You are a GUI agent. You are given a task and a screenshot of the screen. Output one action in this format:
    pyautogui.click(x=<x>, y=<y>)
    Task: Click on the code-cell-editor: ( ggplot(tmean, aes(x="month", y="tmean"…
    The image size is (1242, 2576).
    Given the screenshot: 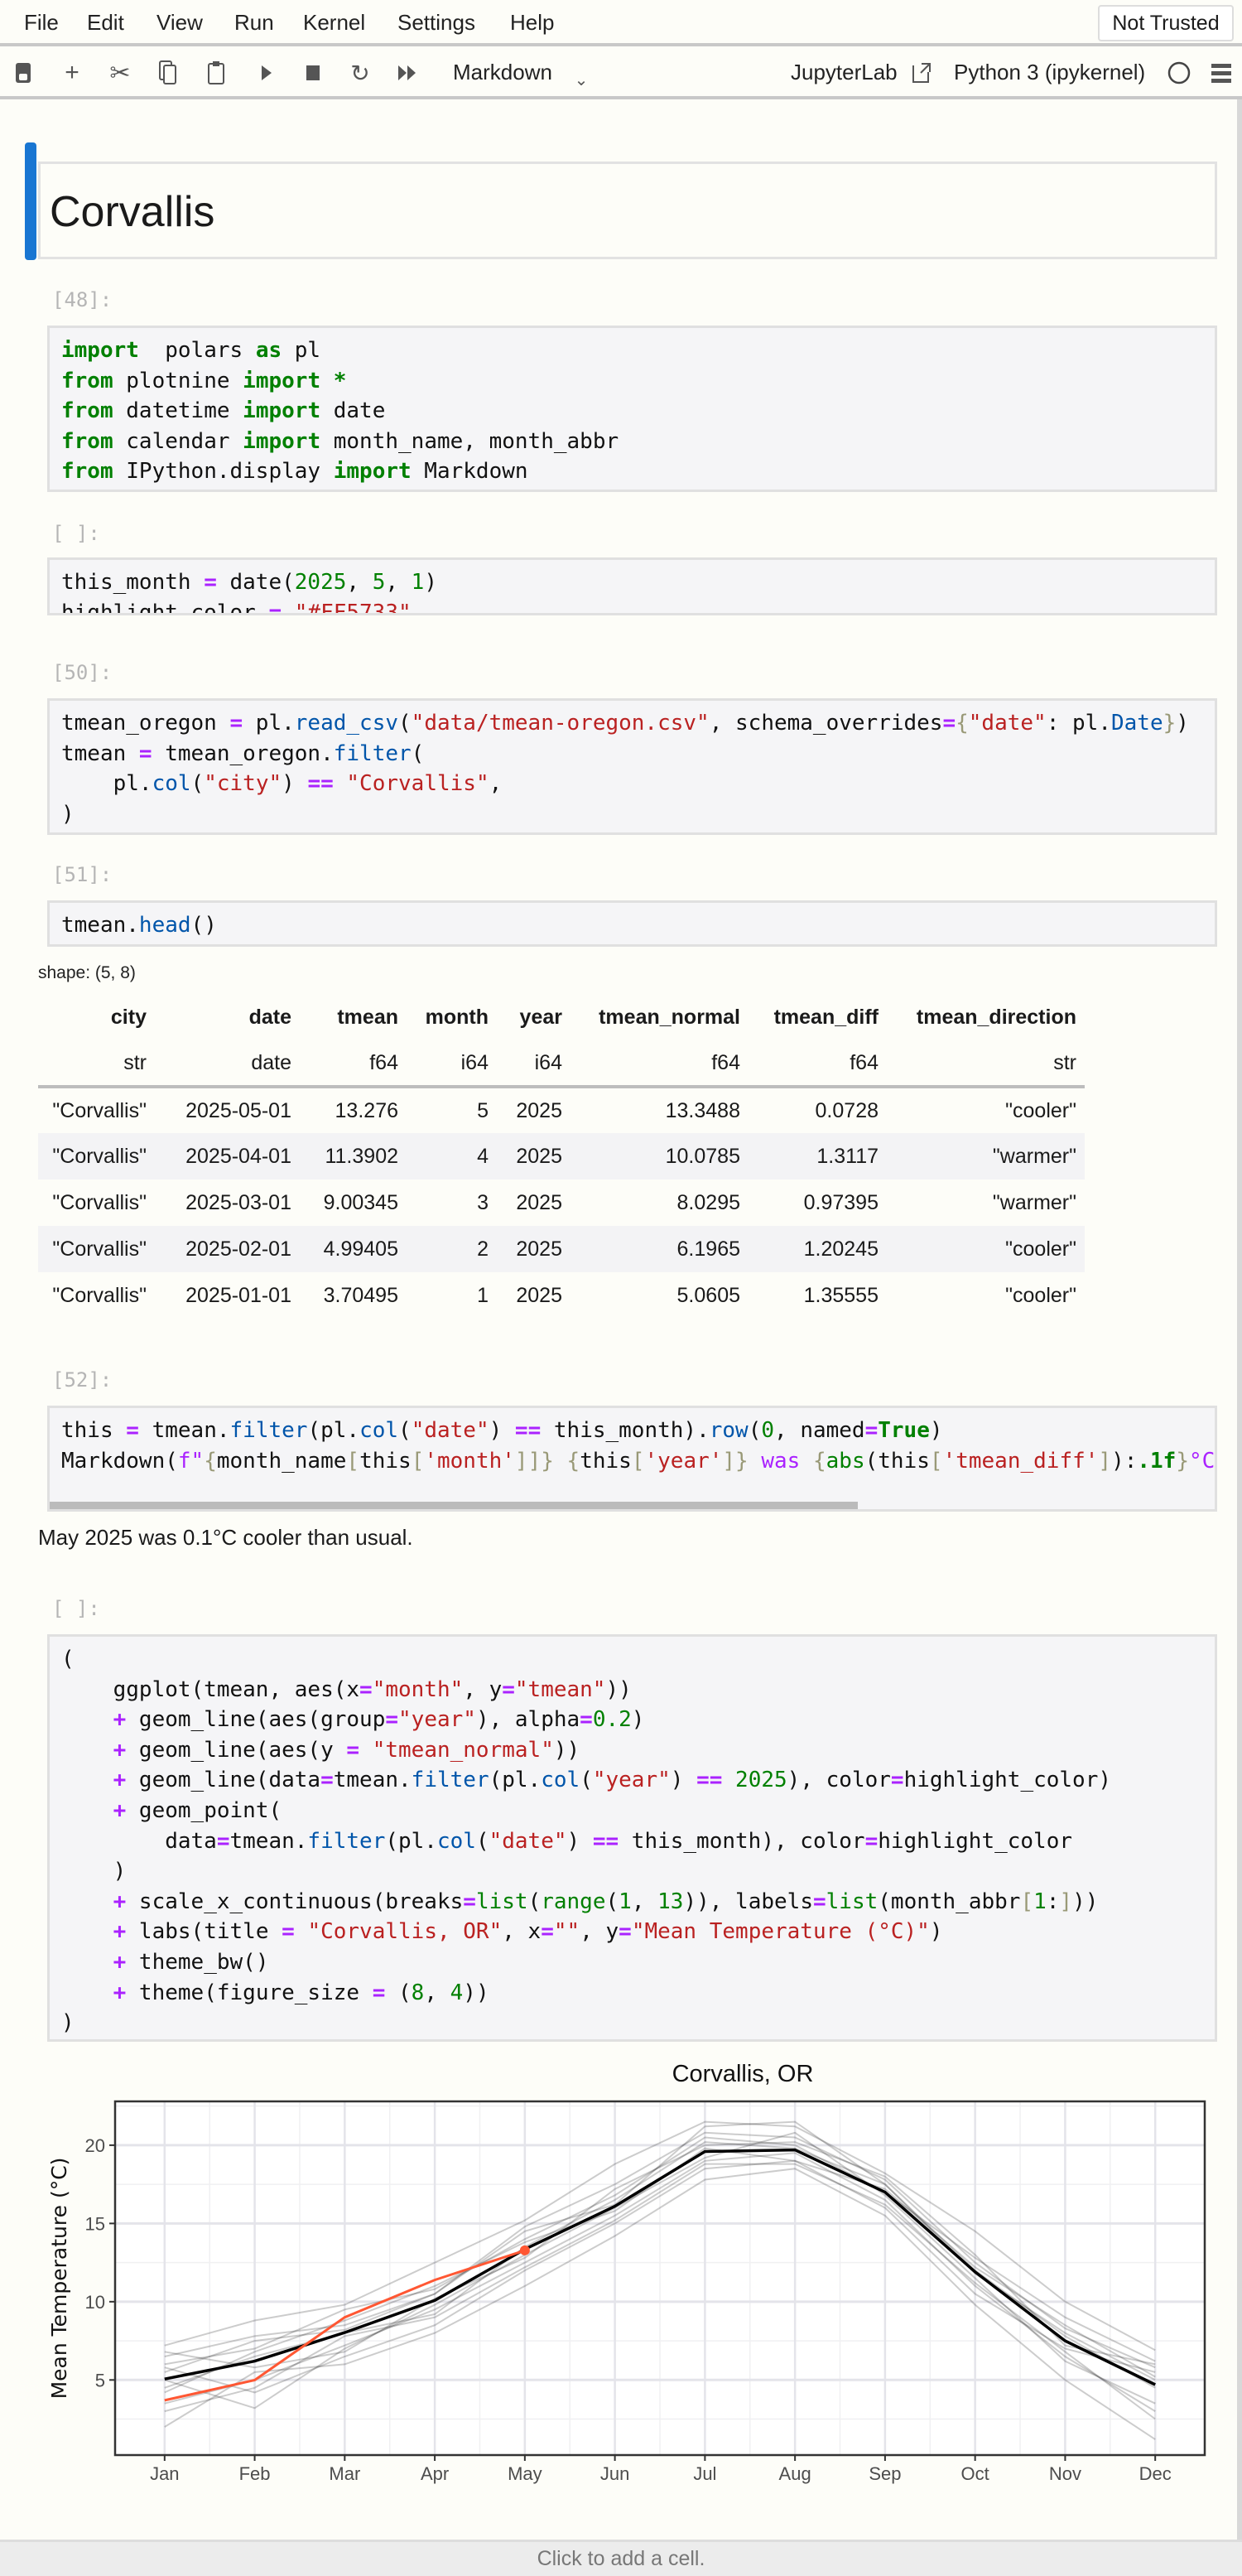 What is the action you would take?
    pyautogui.click(x=632, y=1838)
    